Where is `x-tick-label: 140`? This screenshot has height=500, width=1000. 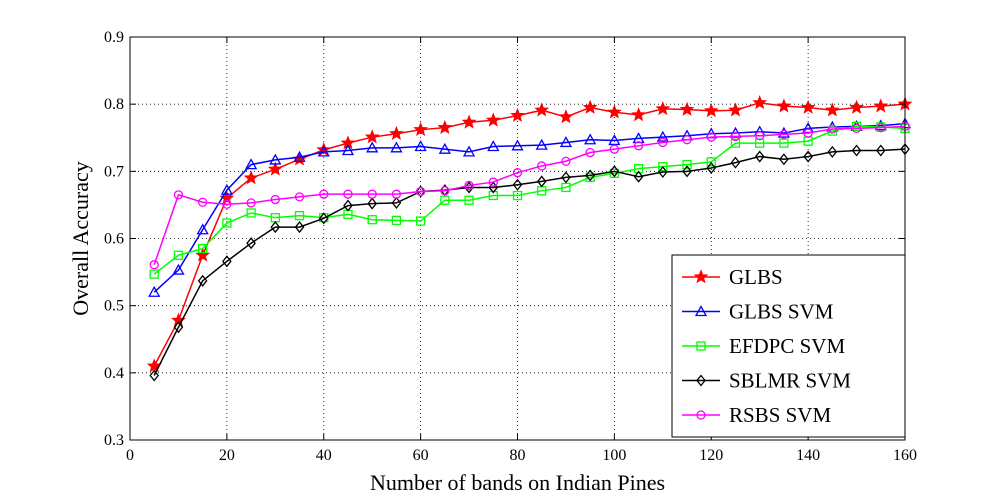 x-tick-label: 140 is located at coordinates (808, 455).